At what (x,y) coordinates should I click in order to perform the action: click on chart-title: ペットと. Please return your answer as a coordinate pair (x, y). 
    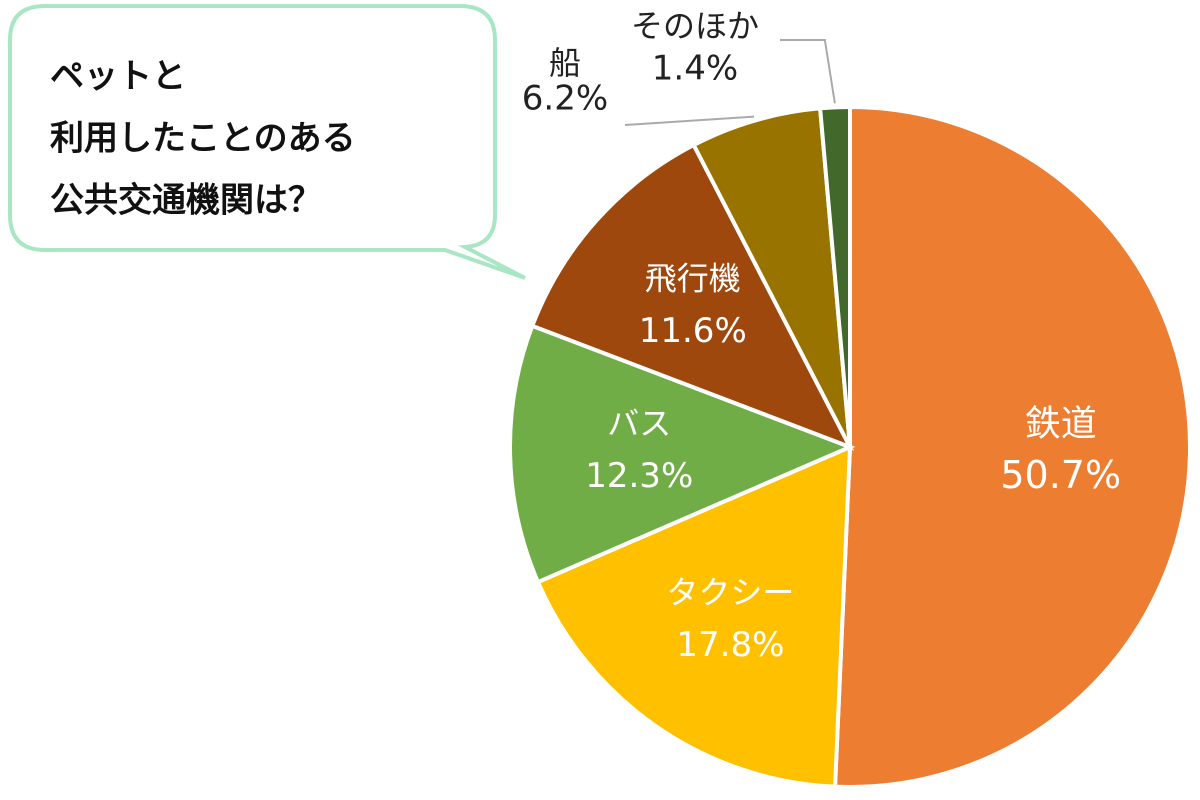
    Looking at the image, I should click on (118, 77).